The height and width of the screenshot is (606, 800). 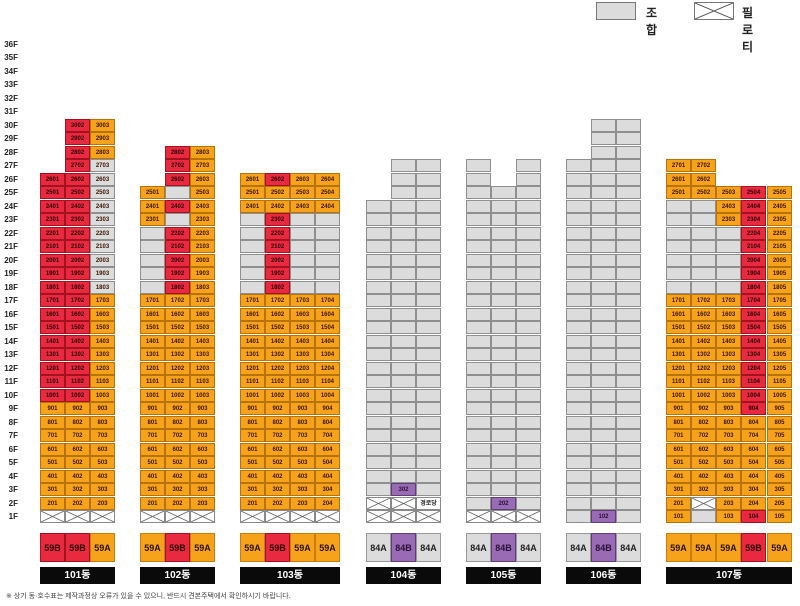 What do you see at coordinates (77, 422) in the screenshot?
I see `unit-cell: 802` at bounding box center [77, 422].